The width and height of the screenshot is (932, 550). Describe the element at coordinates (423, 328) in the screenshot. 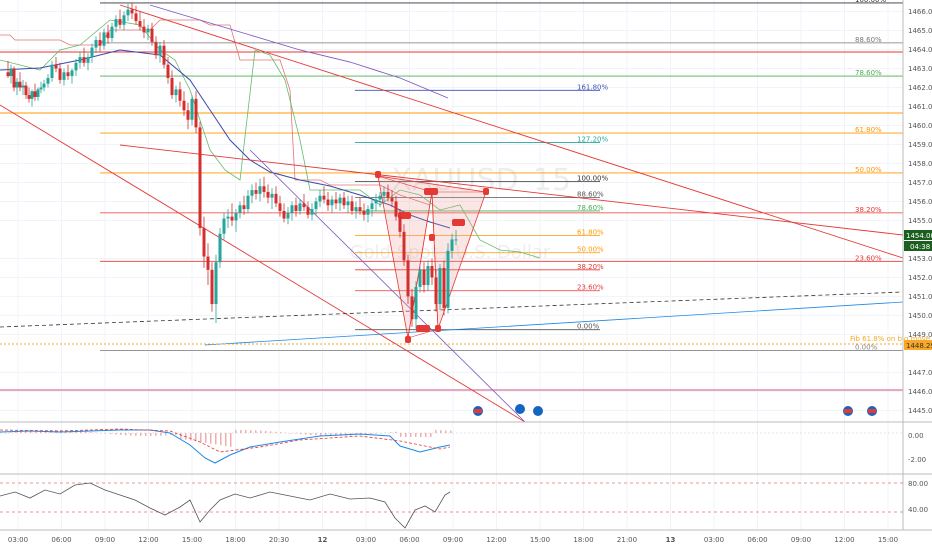

I see `pattern-point-e` at that location.